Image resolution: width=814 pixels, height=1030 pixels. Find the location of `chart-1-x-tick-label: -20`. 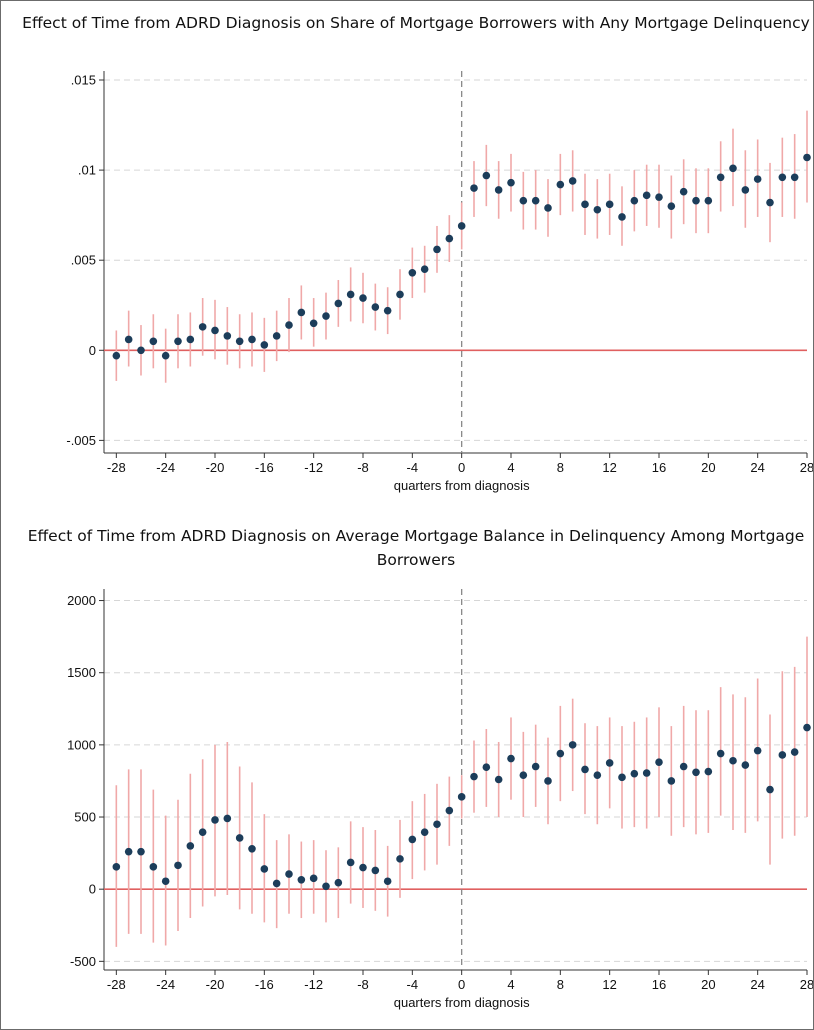

chart-1-x-tick-label: -20 is located at coordinates (215, 467).